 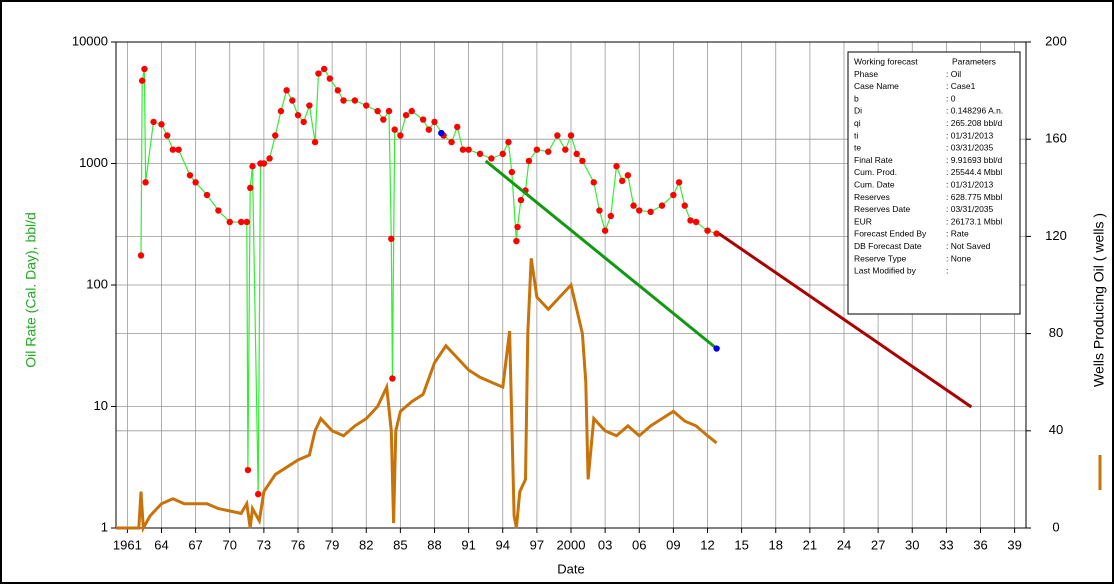 I want to click on x-tick-label: 24, so click(x=844, y=544).